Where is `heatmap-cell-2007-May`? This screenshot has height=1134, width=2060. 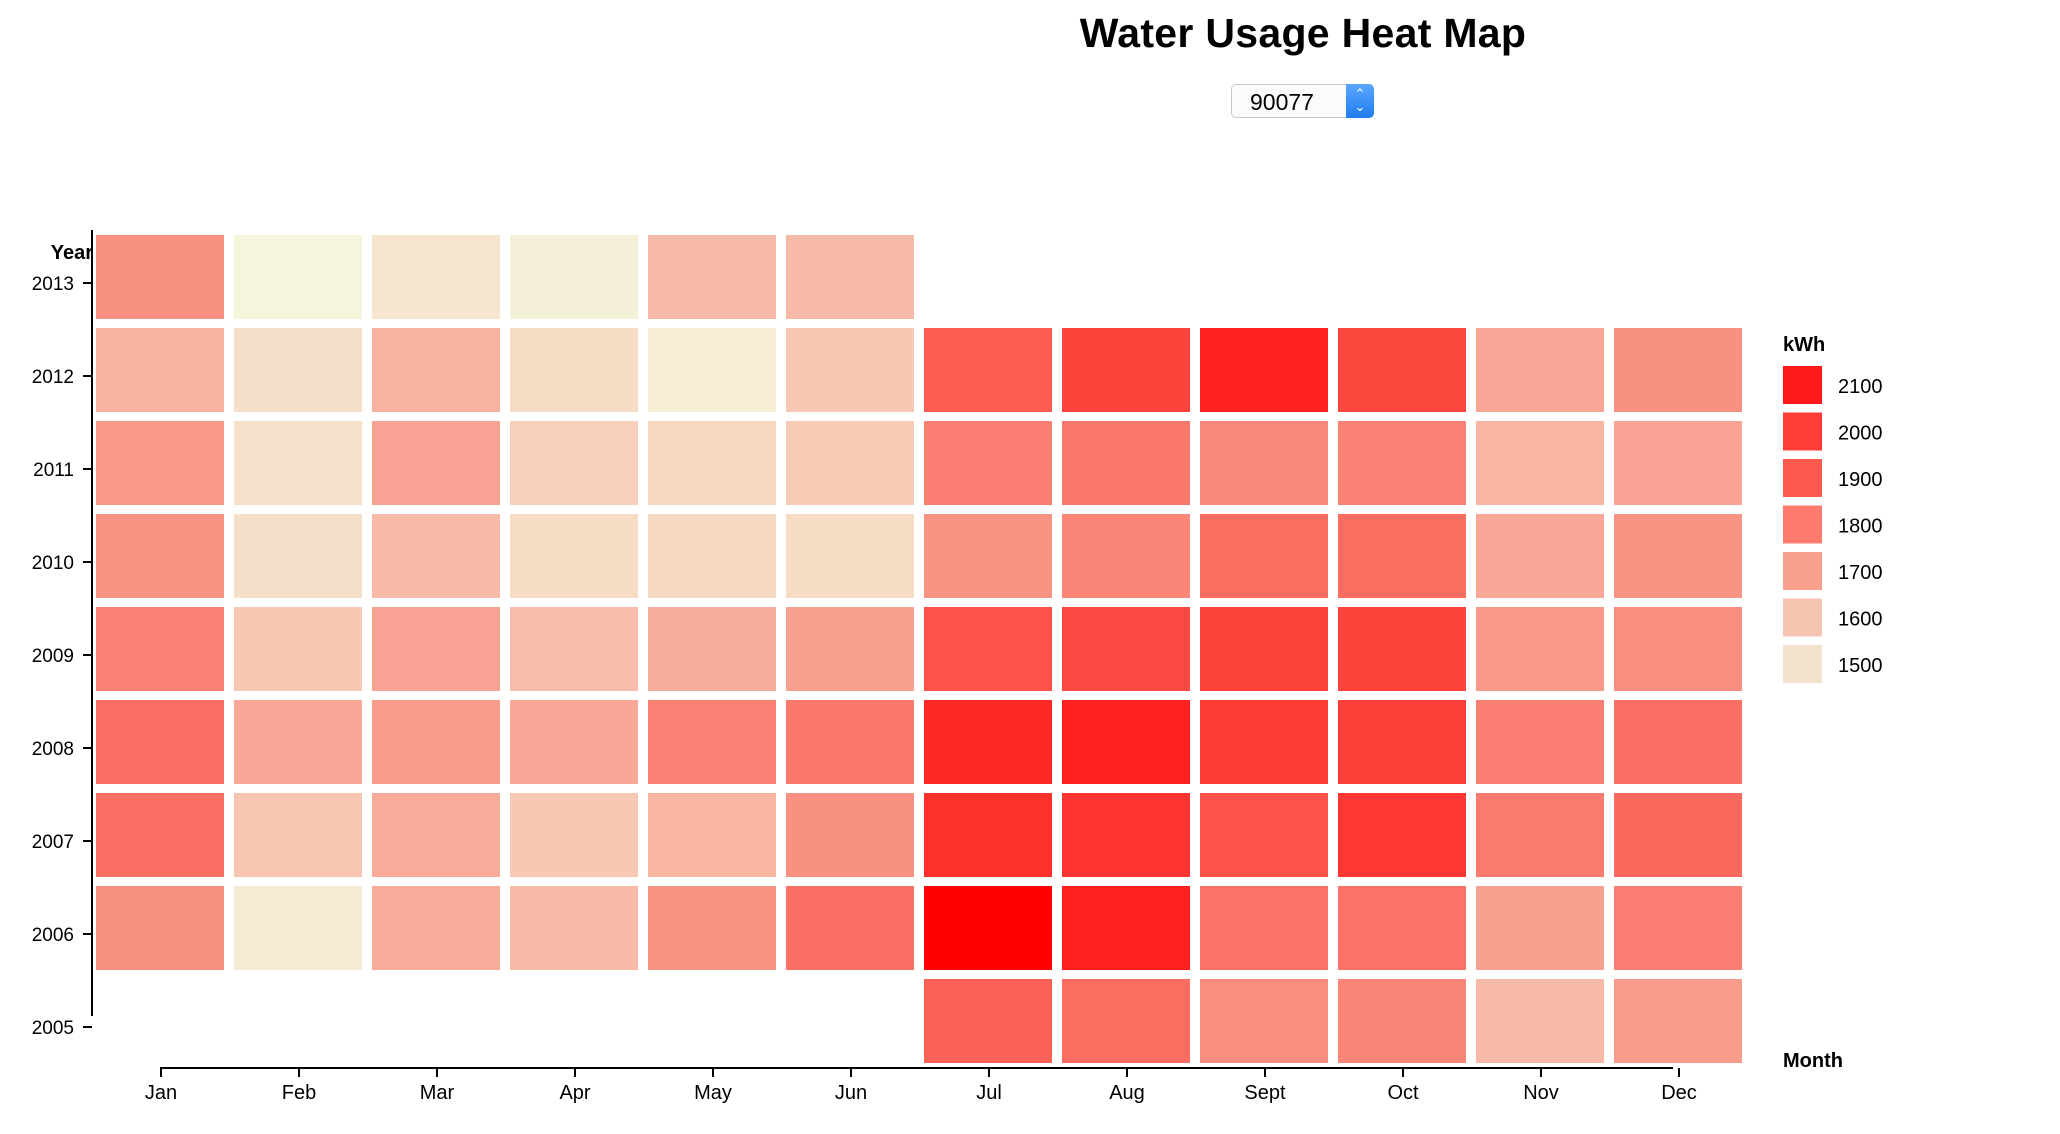 heatmap-cell-2007-May is located at coordinates (712, 835).